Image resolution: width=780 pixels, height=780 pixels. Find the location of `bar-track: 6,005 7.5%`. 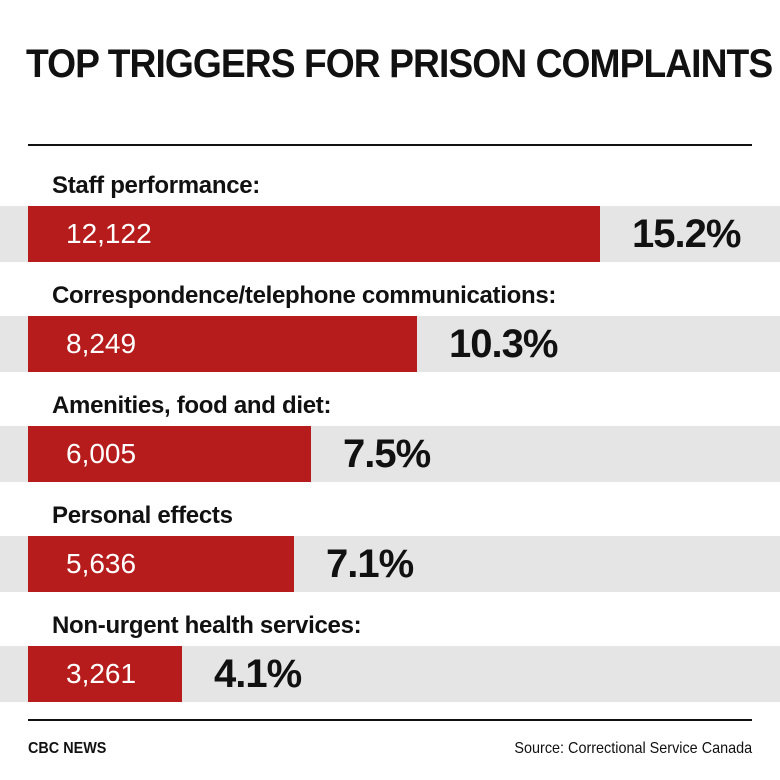

bar-track: 6,005 7.5% is located at coordinates (390, 454).